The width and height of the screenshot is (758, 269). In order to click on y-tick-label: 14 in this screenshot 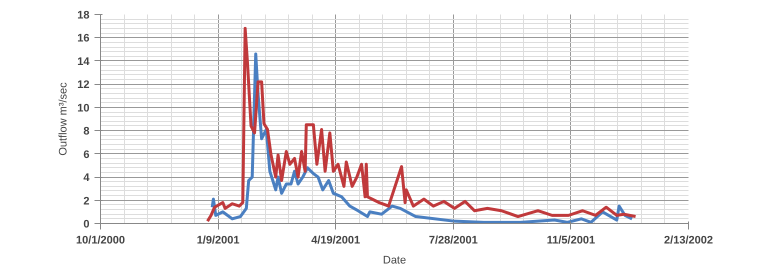, I will do `click(83, 62)`.